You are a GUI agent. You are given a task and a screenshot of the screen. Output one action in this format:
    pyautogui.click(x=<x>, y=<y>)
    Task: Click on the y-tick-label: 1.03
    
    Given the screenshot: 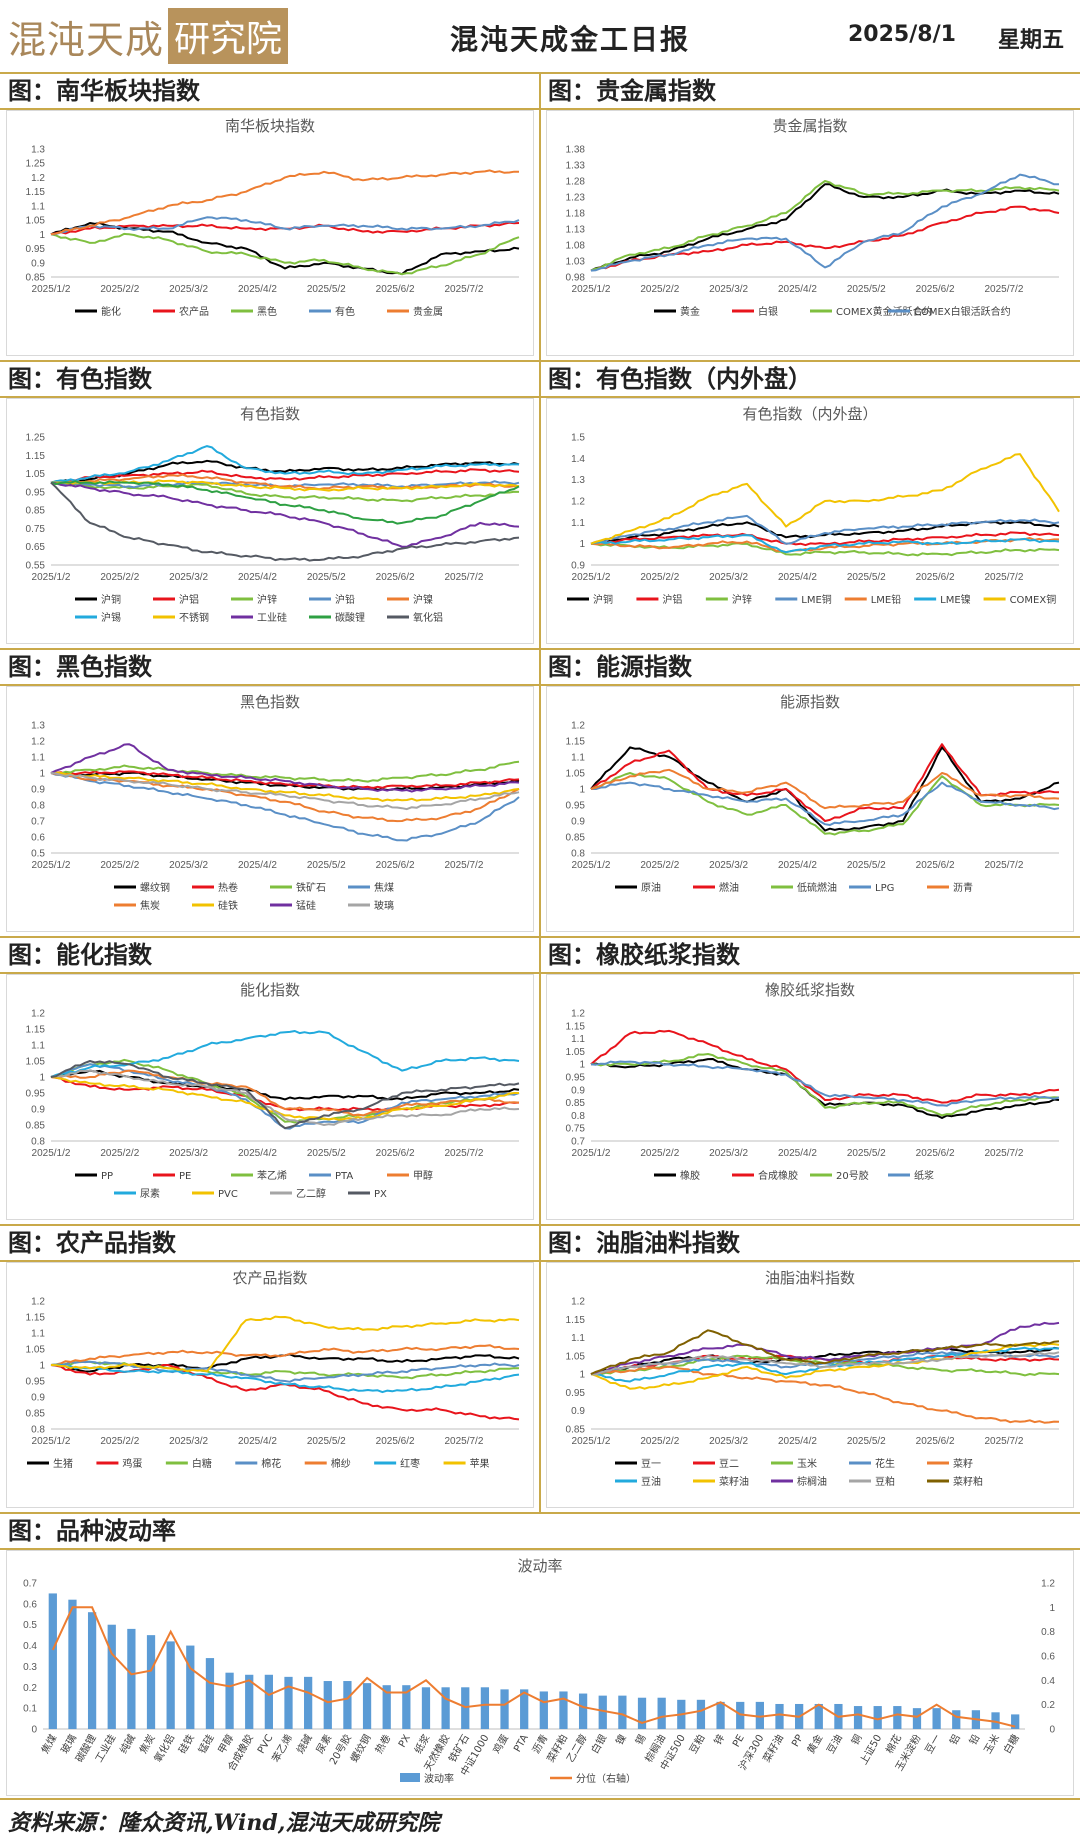 What is the action you would take?
    pyautogui.click(x=576, y=262)
    